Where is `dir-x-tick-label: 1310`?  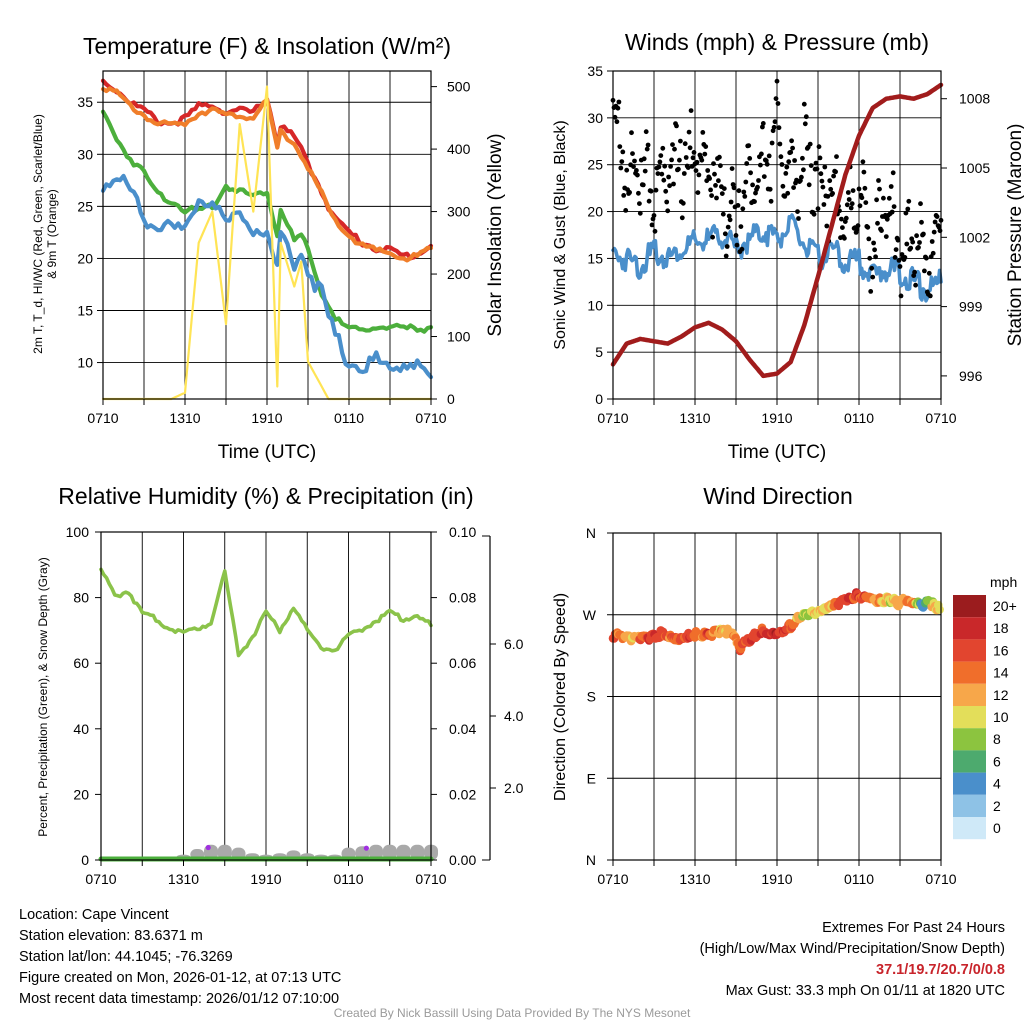
dir-x-tick-label: 1310 is located at coordinates (694, 879).